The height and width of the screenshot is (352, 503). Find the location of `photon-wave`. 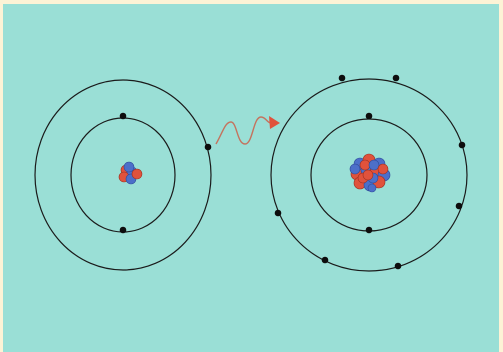

photon-wave is located at coordinates (243, 130).